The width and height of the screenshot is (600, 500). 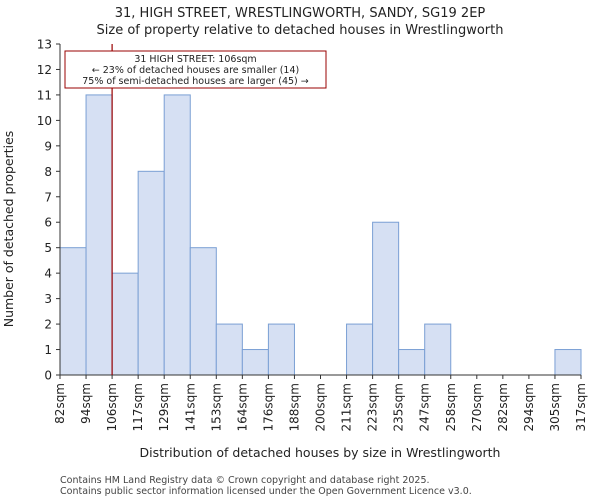 What do you see at coordinates (425, 407) in the screenshot?
I see `x-tick-label: 247sqm` at bounding box center [425, 407].